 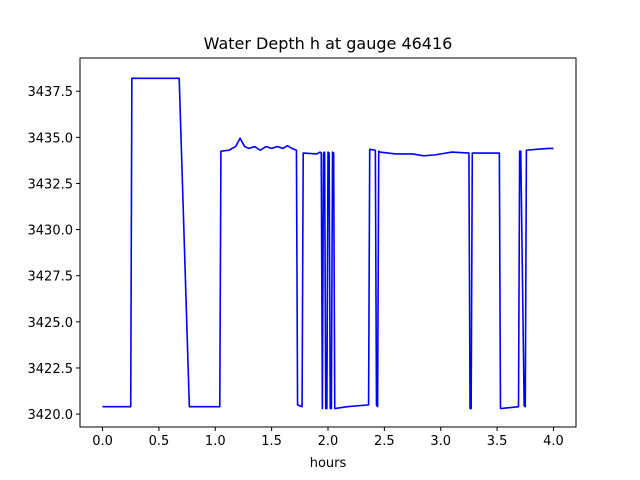 What do you see at coordinates (215, 441) in the screenshot?
I see `x-tick-label: 1.0` at bounding box center [215, 441].